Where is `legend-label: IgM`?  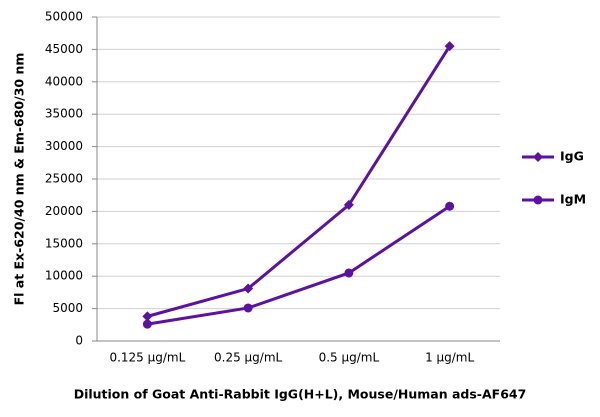
legend-label: IgM is located at coordinates (573, 199).